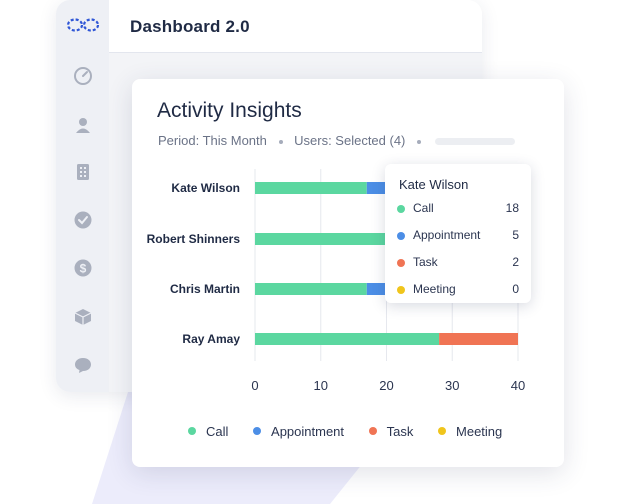  Describe the element at coordinates (295, 26) in the screenshot. I see `header` at that location.